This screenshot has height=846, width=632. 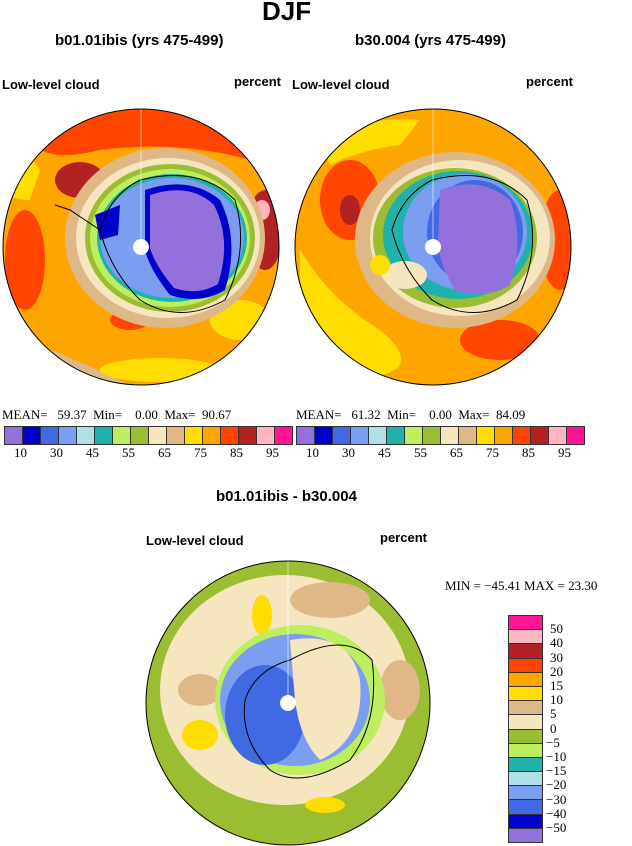 I want to click on difference-stats: MIN = −45.41 MAX = 23.30, so click(x=521, y=585).